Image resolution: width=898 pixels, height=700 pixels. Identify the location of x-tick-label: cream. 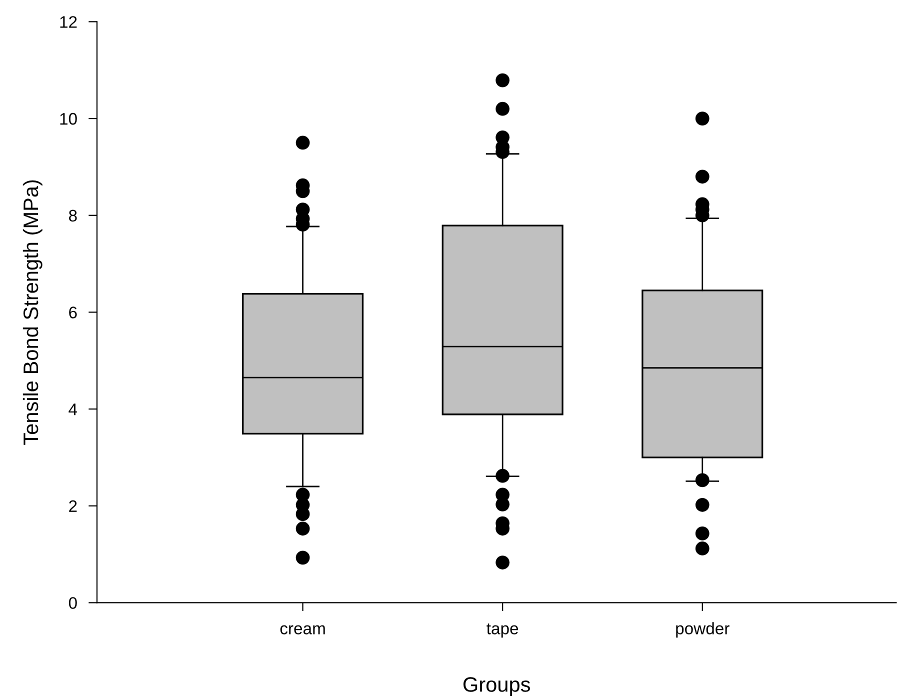
(302, 629).